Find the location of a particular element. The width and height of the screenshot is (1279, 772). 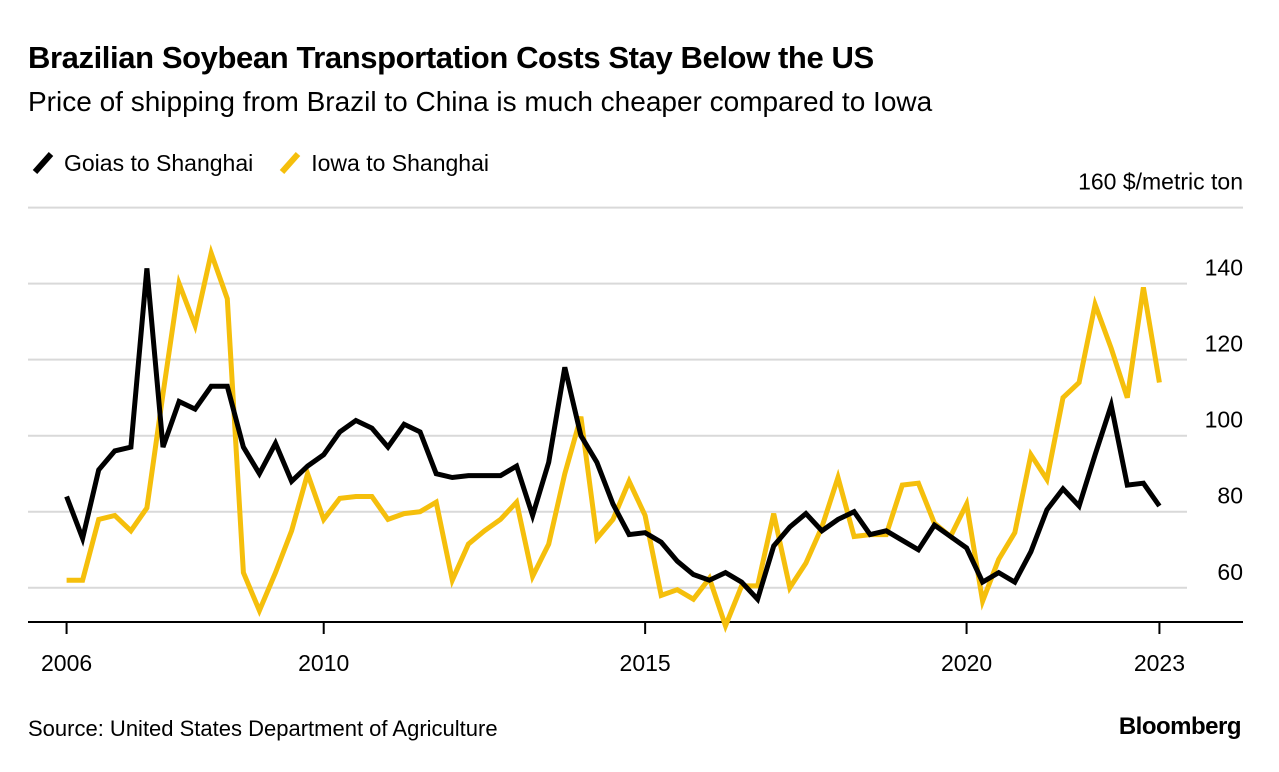

legend-item-goias: Goias to Shanghai is located at coordinates (140, 163).